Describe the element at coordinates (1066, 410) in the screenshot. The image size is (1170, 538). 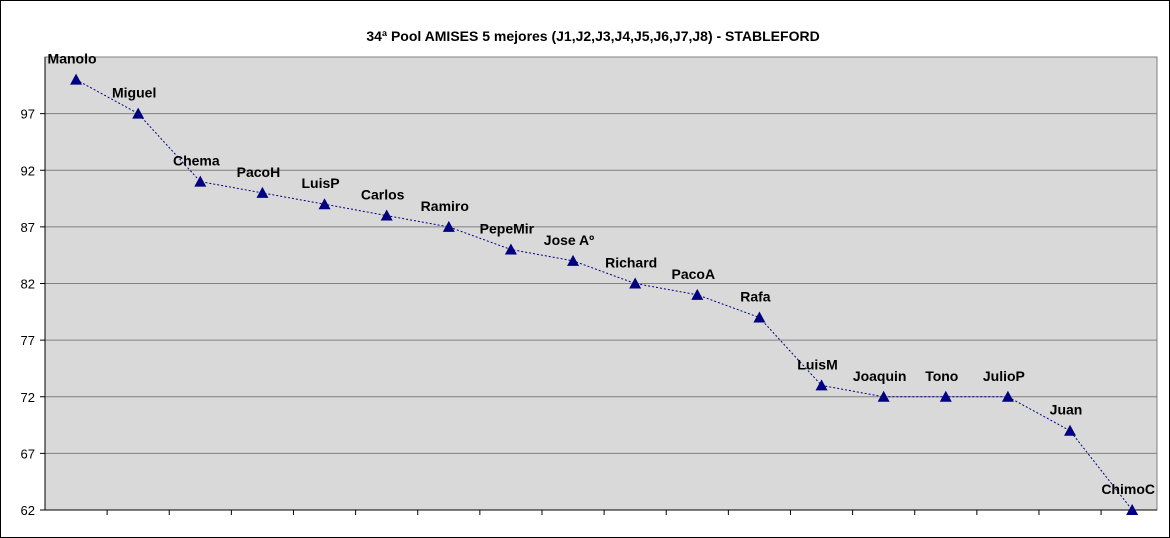
I see `data-point-label: Juan` at that location.